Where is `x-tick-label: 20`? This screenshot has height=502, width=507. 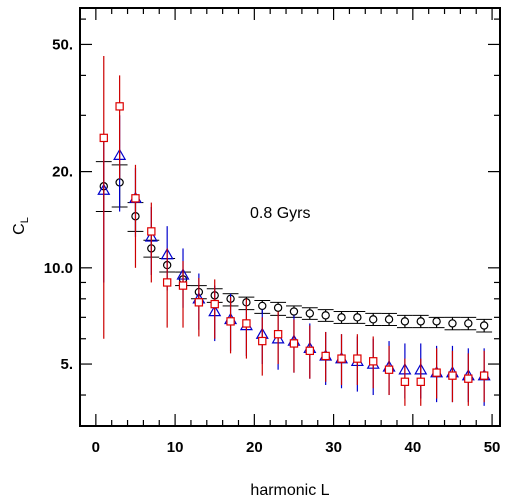 x-tick-label: 20 is located at coordinates (254, 447).